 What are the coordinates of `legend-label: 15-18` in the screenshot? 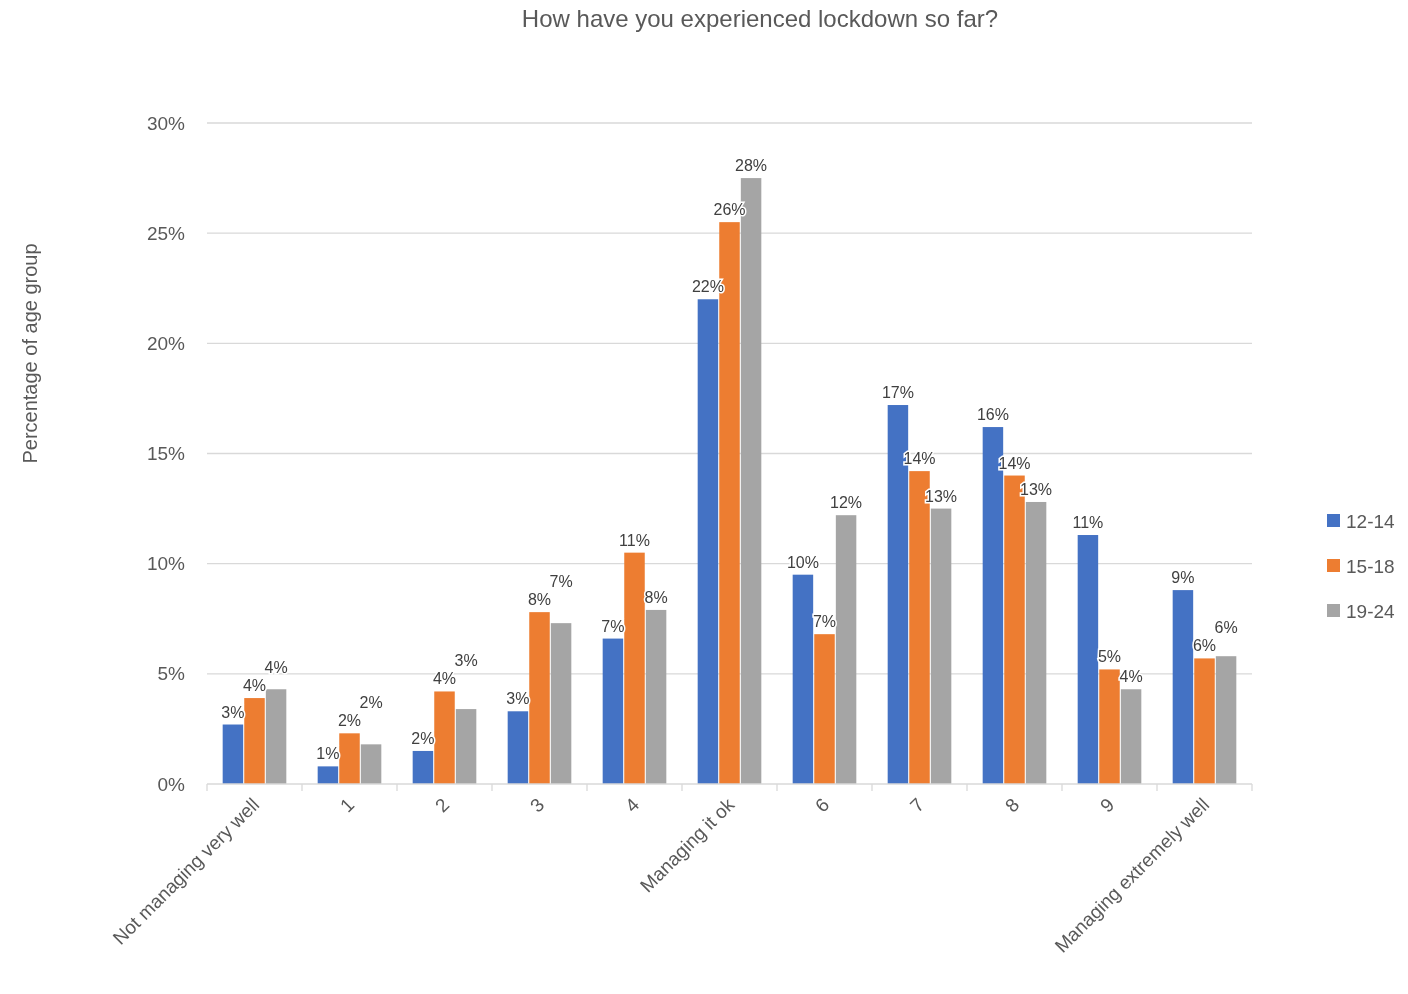 It's located at (1370, 566).